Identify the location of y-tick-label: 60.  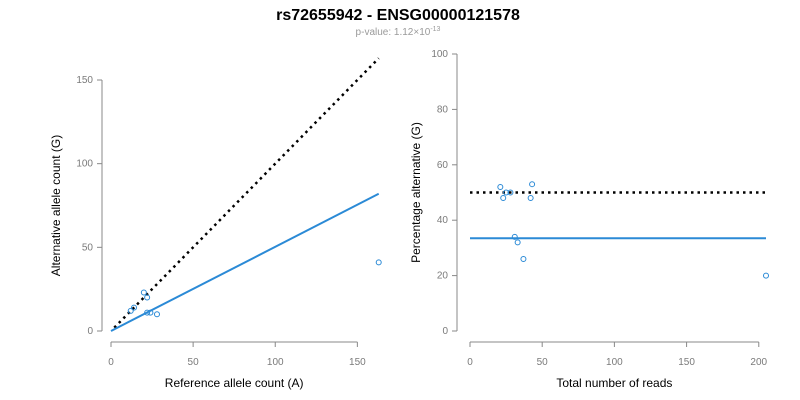
(443, 165).